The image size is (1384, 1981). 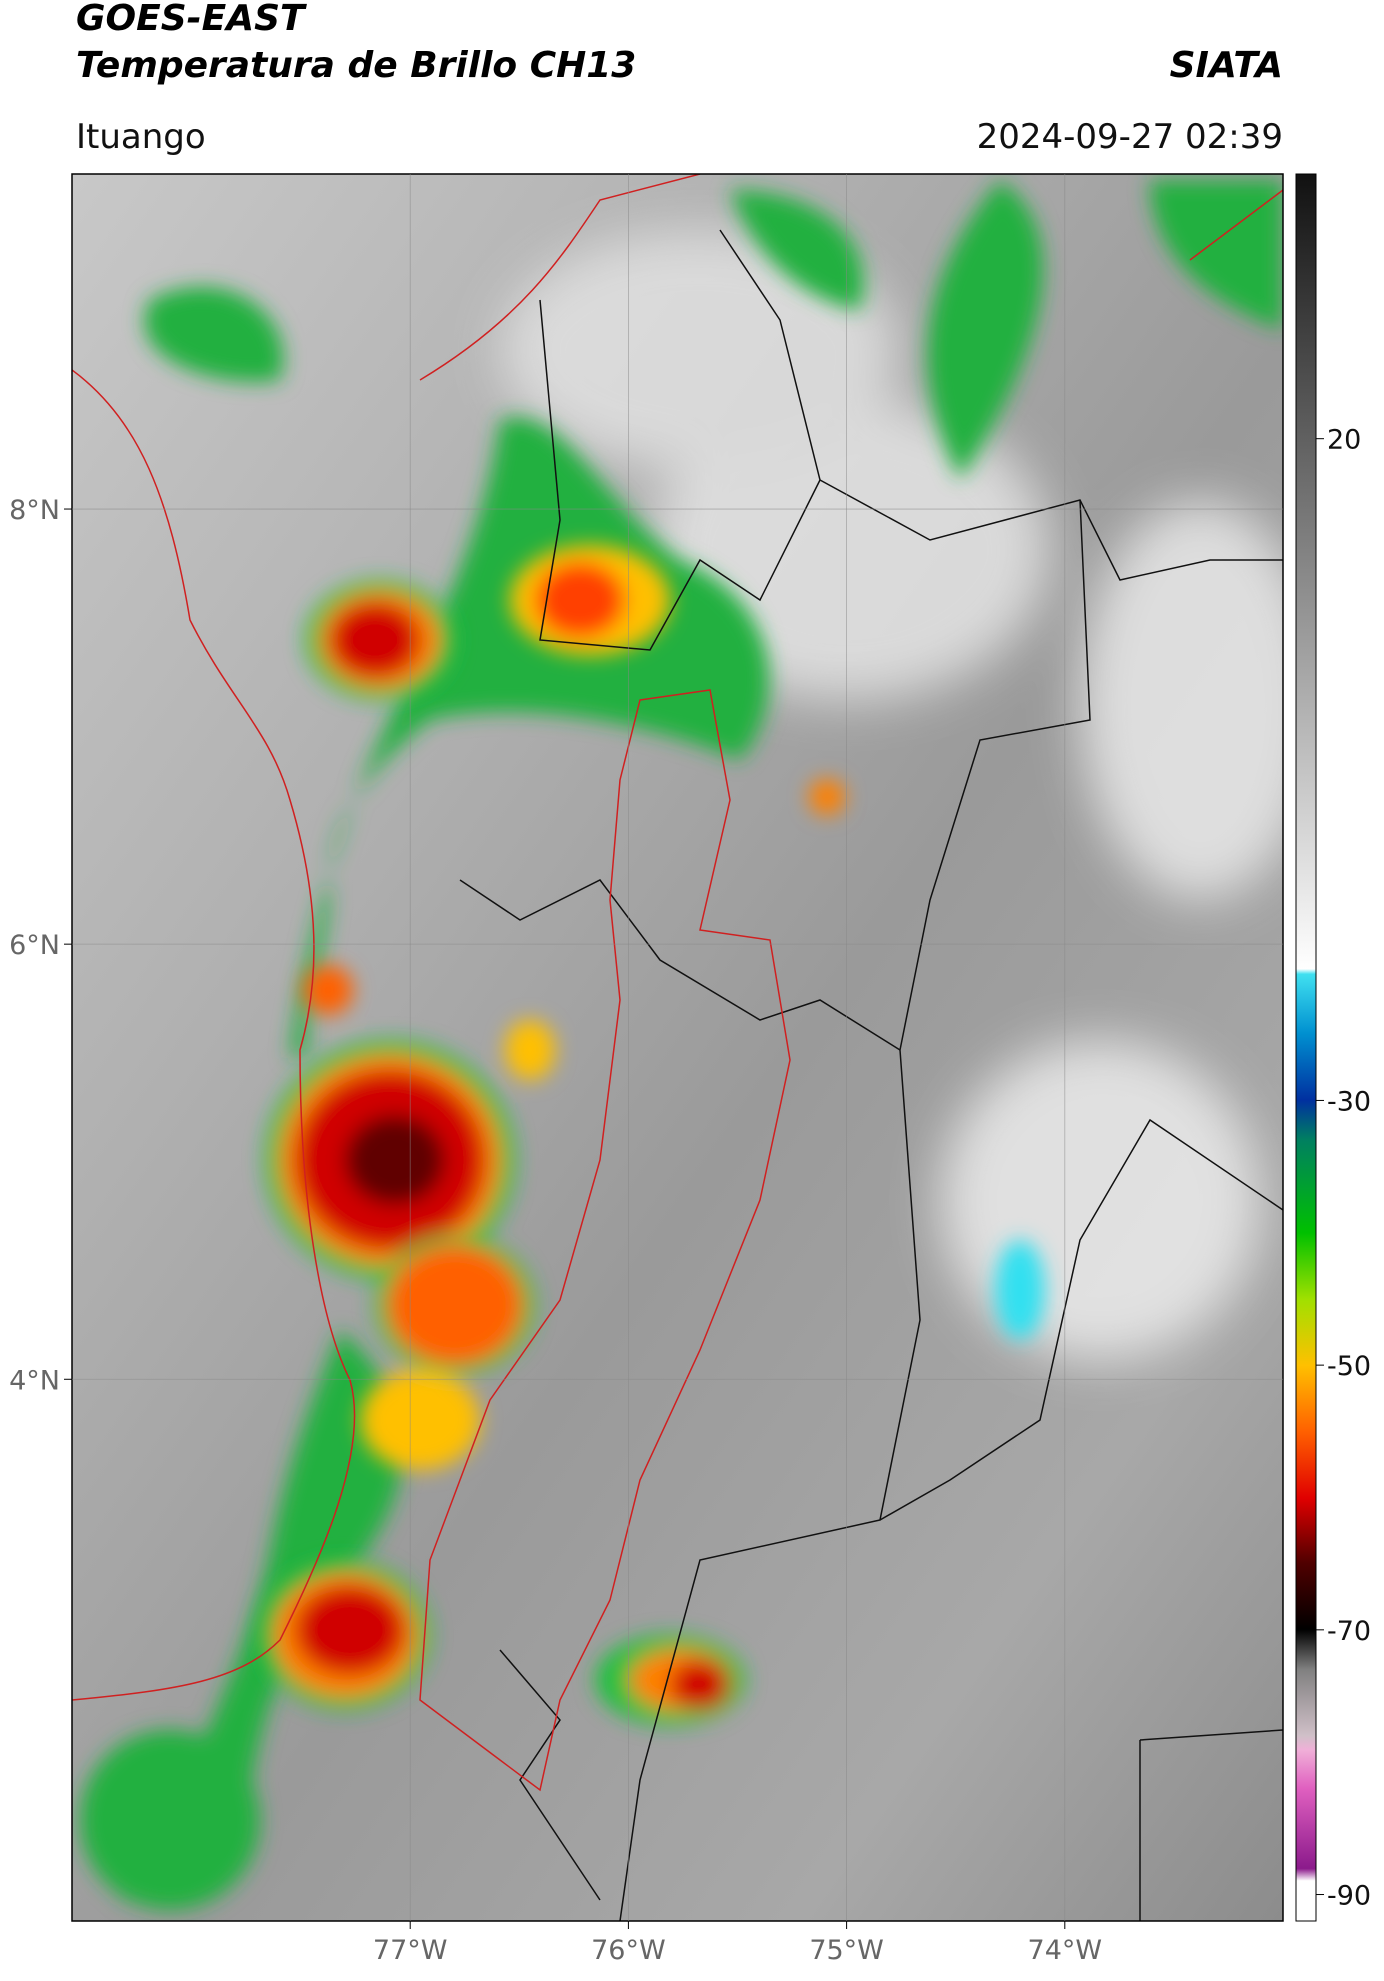 What do you see at coordinates (410, 1950) in the screenshot?
I see `x-tick-label: 77°W` at bounding box center [410, 1950].